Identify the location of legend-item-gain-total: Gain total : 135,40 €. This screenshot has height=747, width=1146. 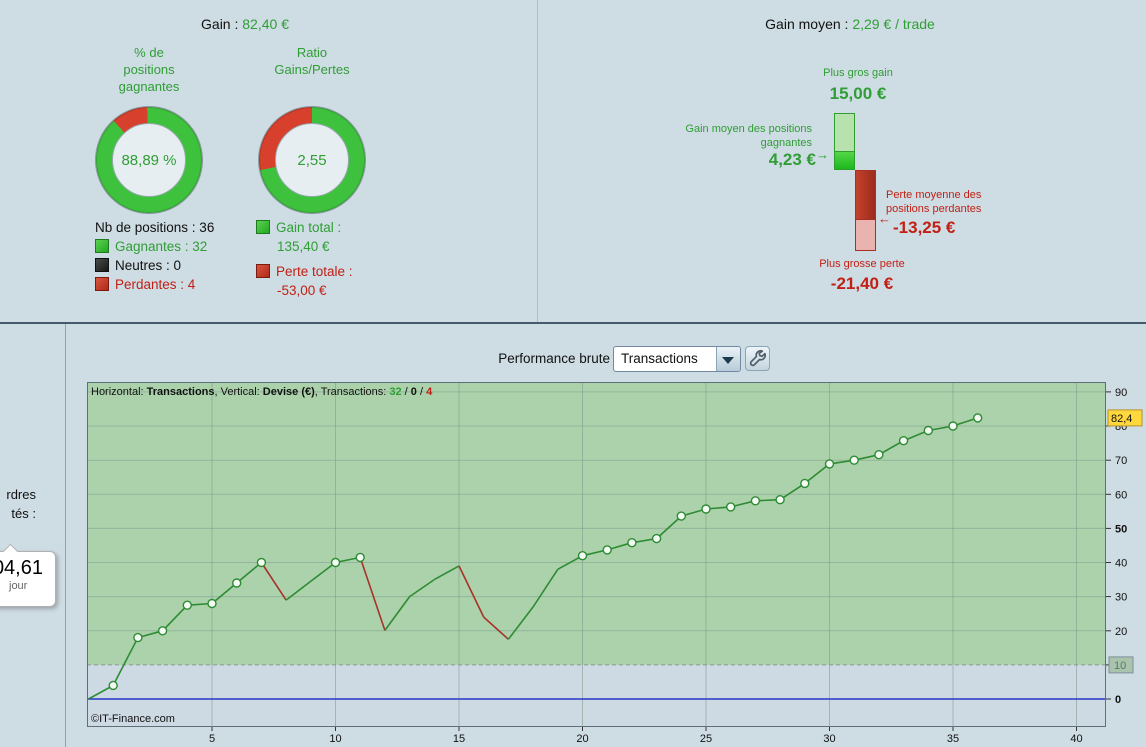
(304, 237).